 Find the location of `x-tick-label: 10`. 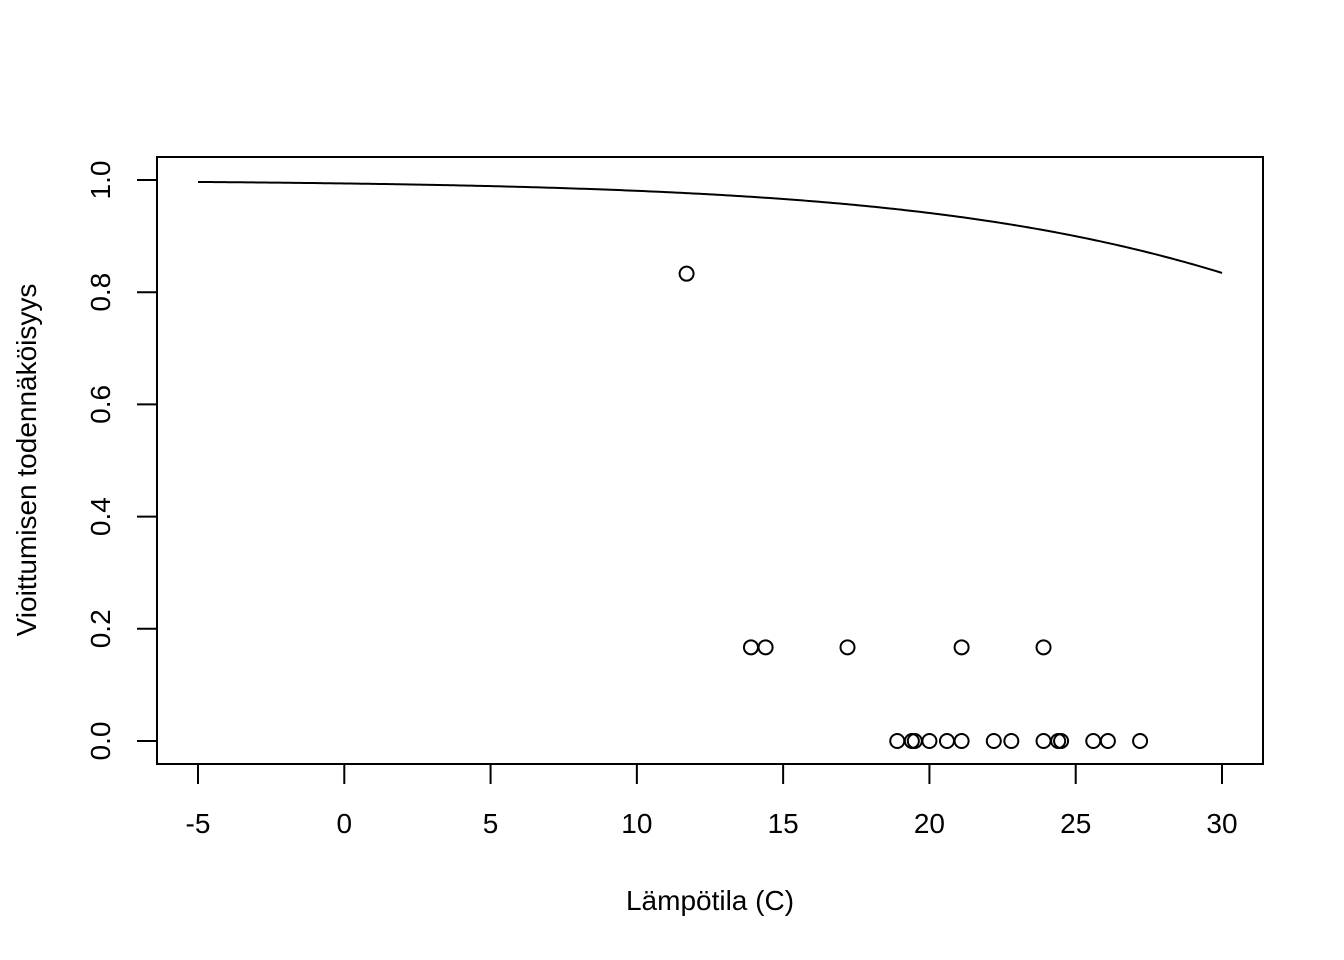

x-tick-label: 10 is located at coordinates (636, 823).